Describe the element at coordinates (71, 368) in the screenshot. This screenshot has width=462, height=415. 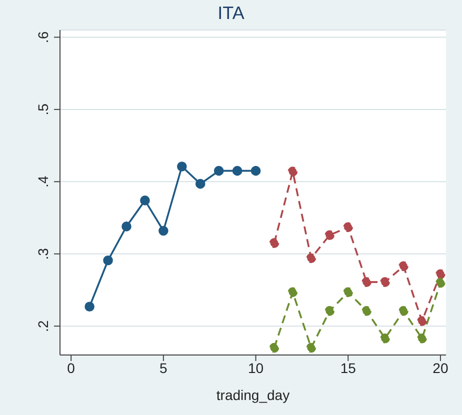
I see `x-tick-label: 0` at that location.